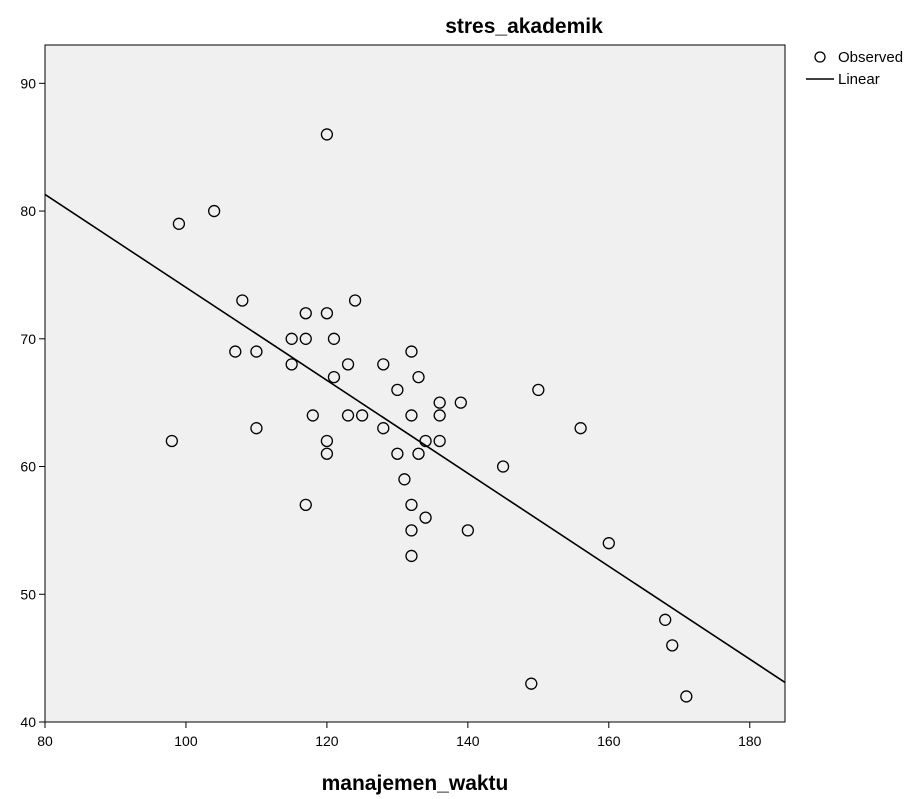  What do you see at coordinates (45, 741) in the screenshot?
I see `x-tick-label: 80` at bounding box center [45, 741].